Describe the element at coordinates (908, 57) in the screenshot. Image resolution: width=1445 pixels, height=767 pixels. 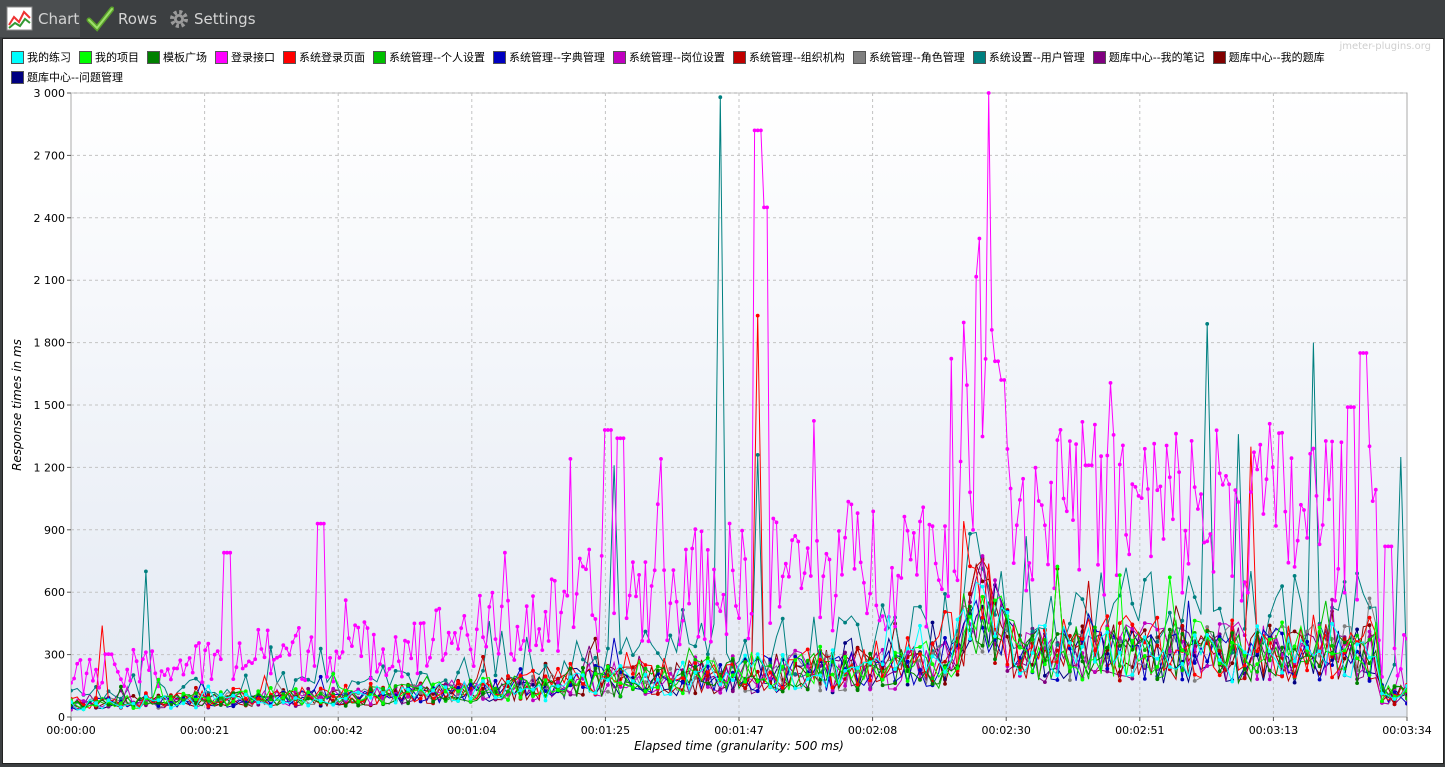
I see `legend-item: 系统管理--角色管理` at that location.